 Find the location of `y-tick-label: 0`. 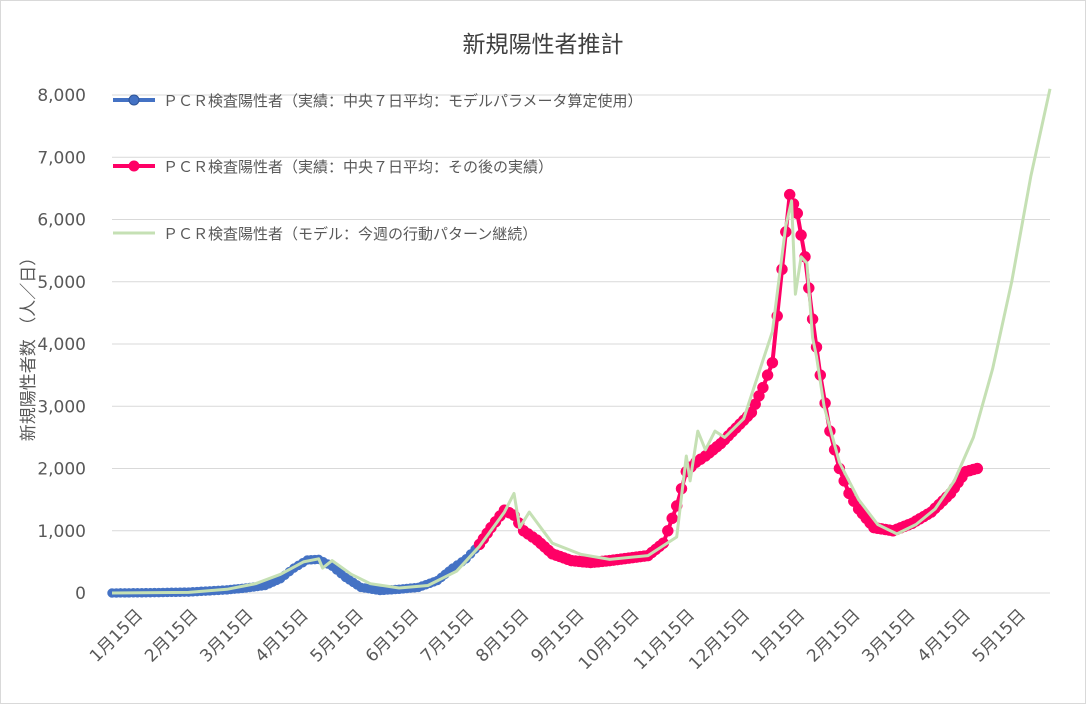

y-tick-label: 0 is located at coordinates (80, 594).